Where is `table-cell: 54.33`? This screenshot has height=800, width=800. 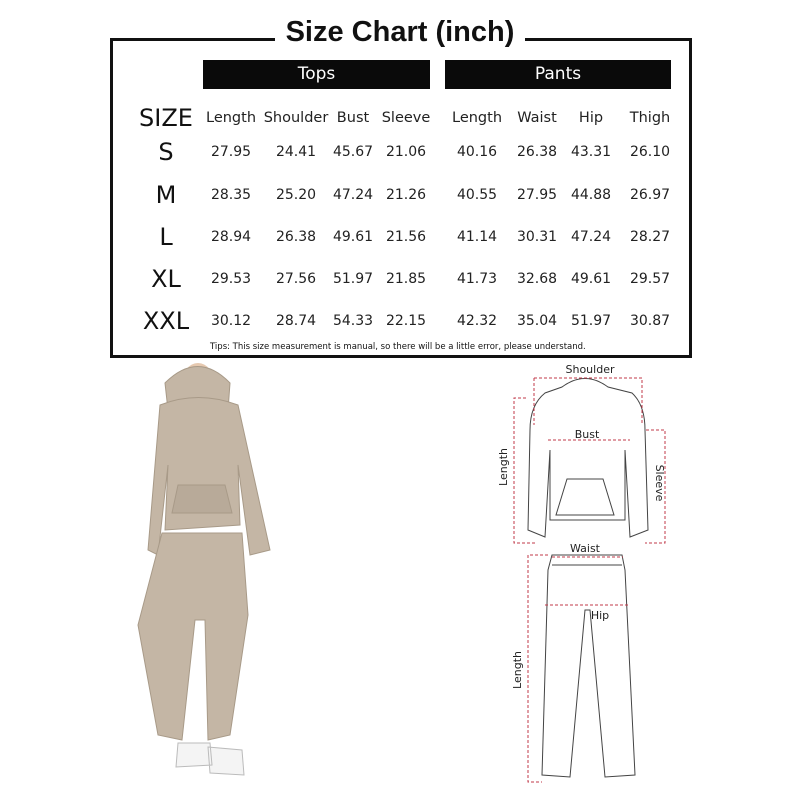 table-cell: 54.33 is located at coordinates (353, 321).